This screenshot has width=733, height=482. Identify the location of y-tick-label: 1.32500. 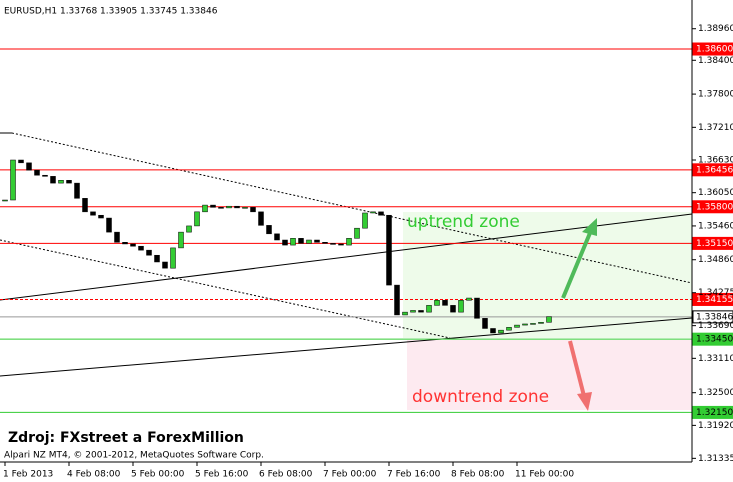
(715, 393).